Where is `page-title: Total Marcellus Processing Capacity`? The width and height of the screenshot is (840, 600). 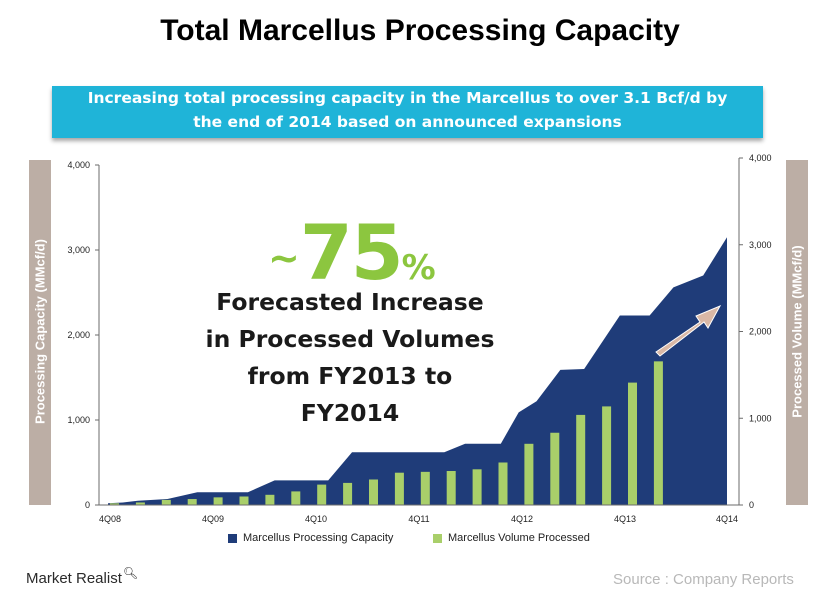 page-title: Total Marcellus Processing Capacity is located at coordinates (420, 30).